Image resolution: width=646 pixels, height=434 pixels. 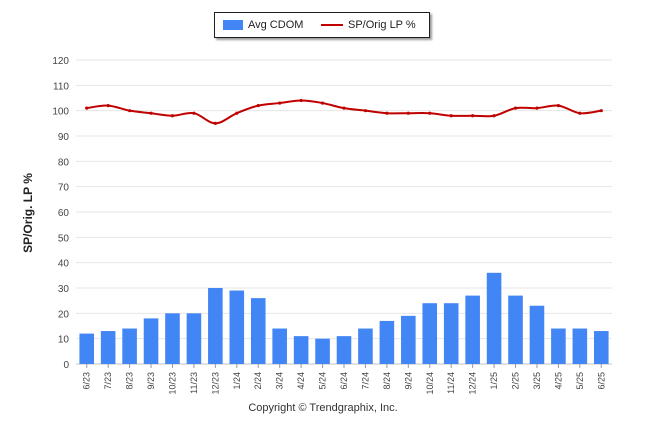 What do you see at coordinates (258, 381) in the screenshot?
I see `x-tick-label: 2/24` at bounding box center [258, 381].